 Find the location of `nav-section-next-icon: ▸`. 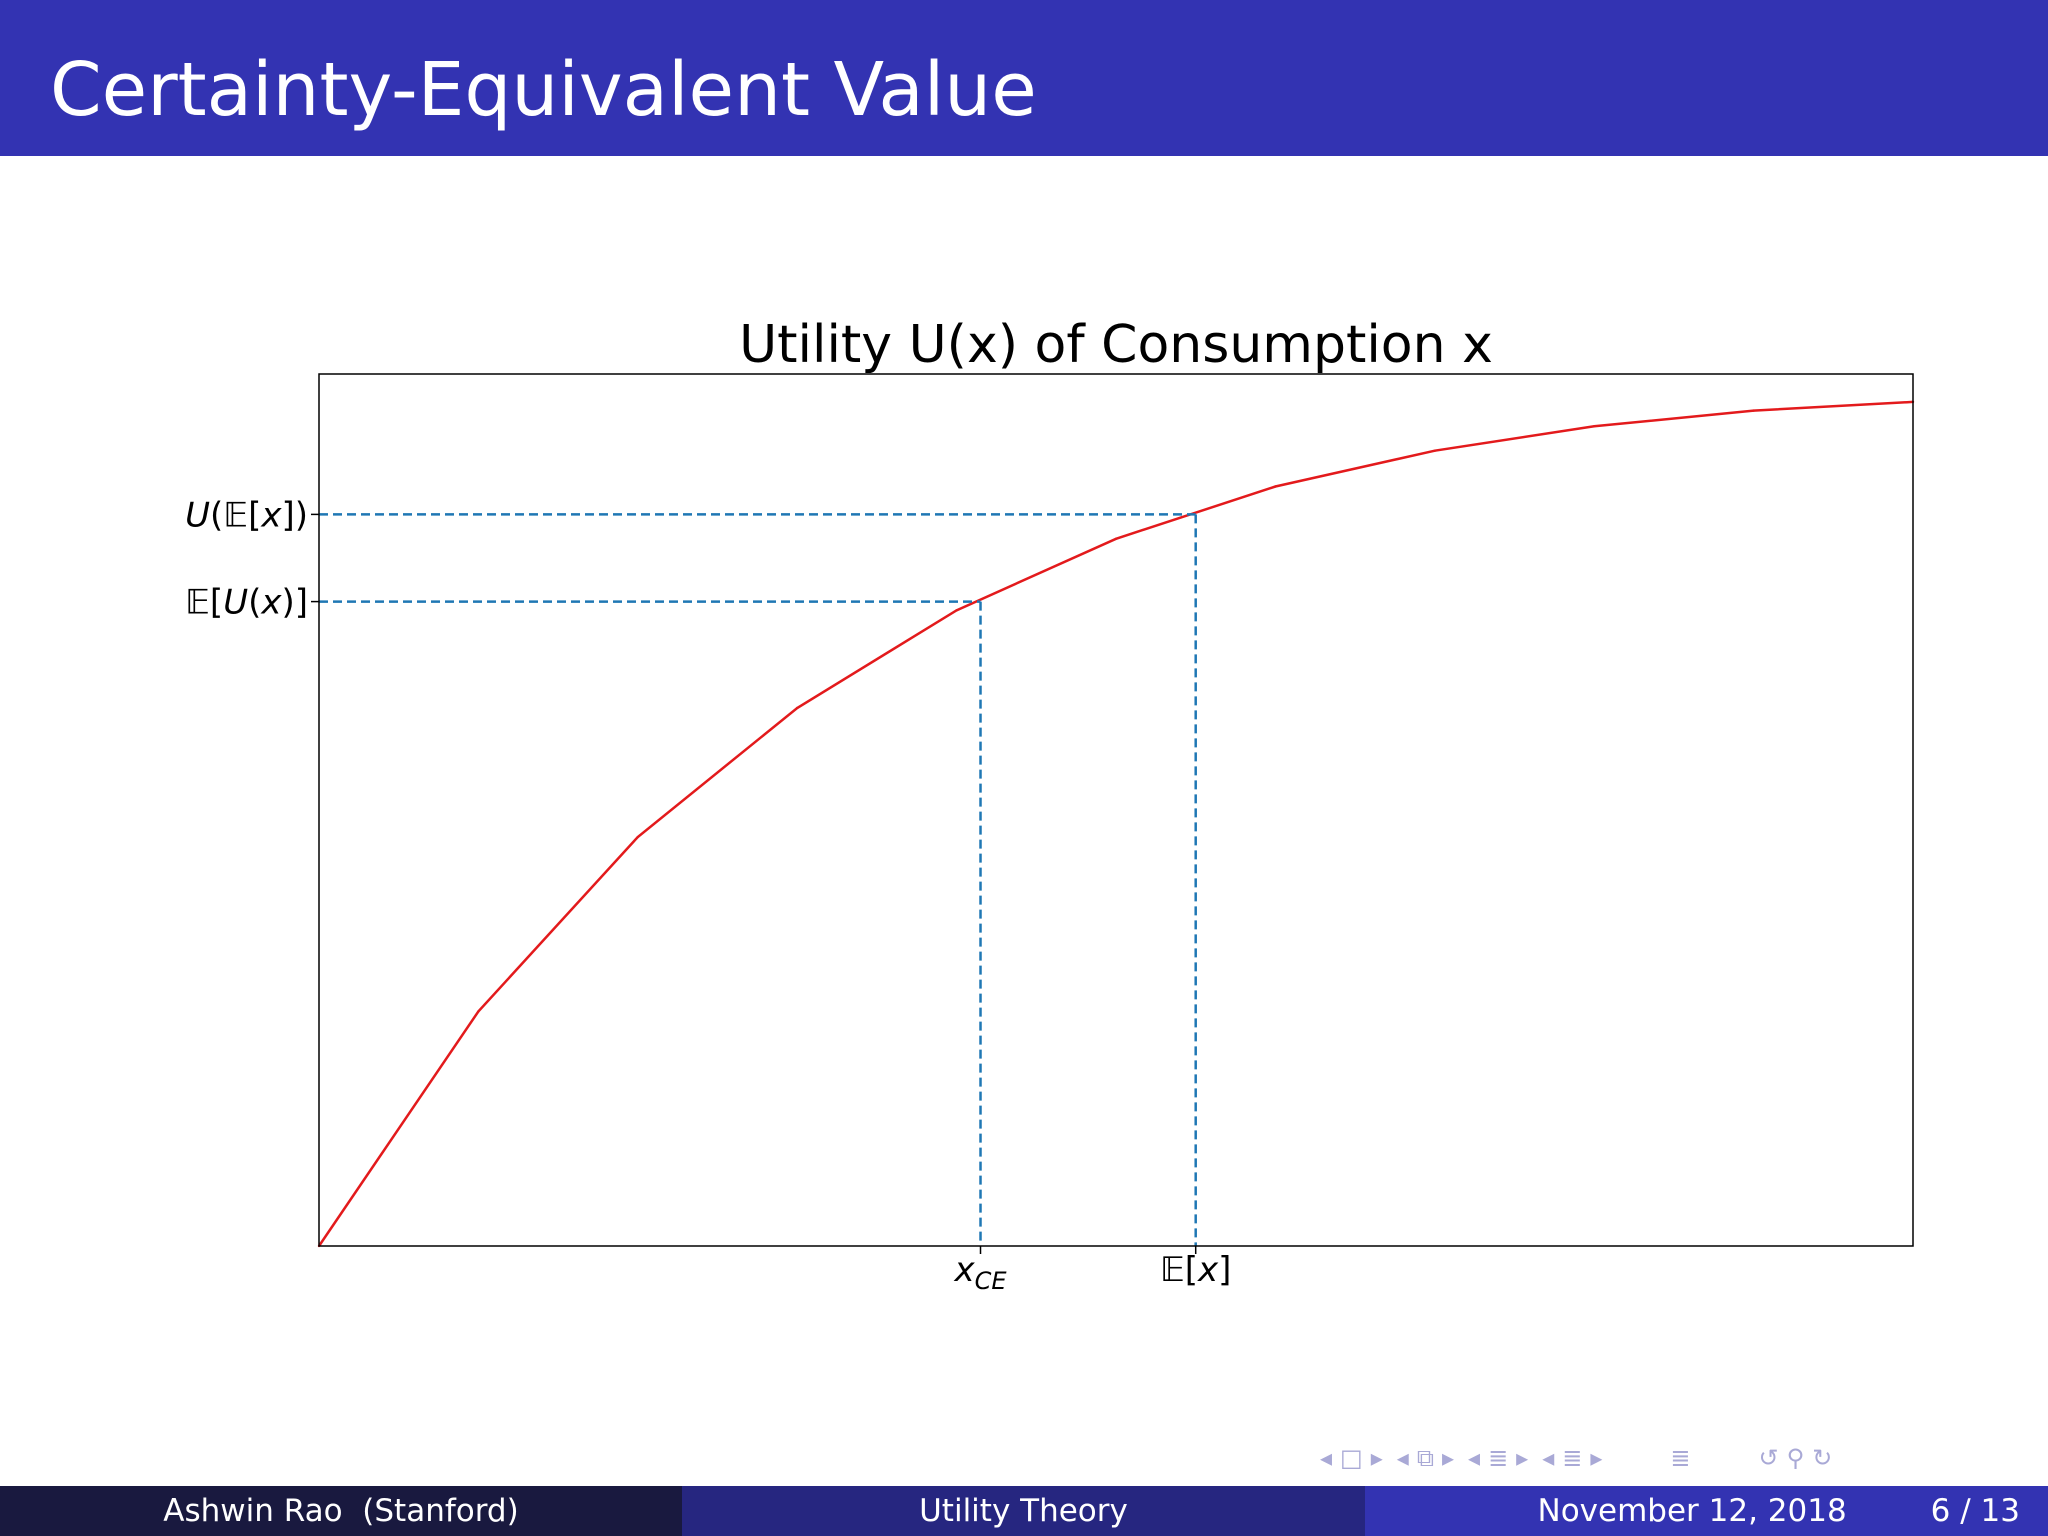

nav-section-next-icon: ▸ is located at coordinates (1522, 1458).